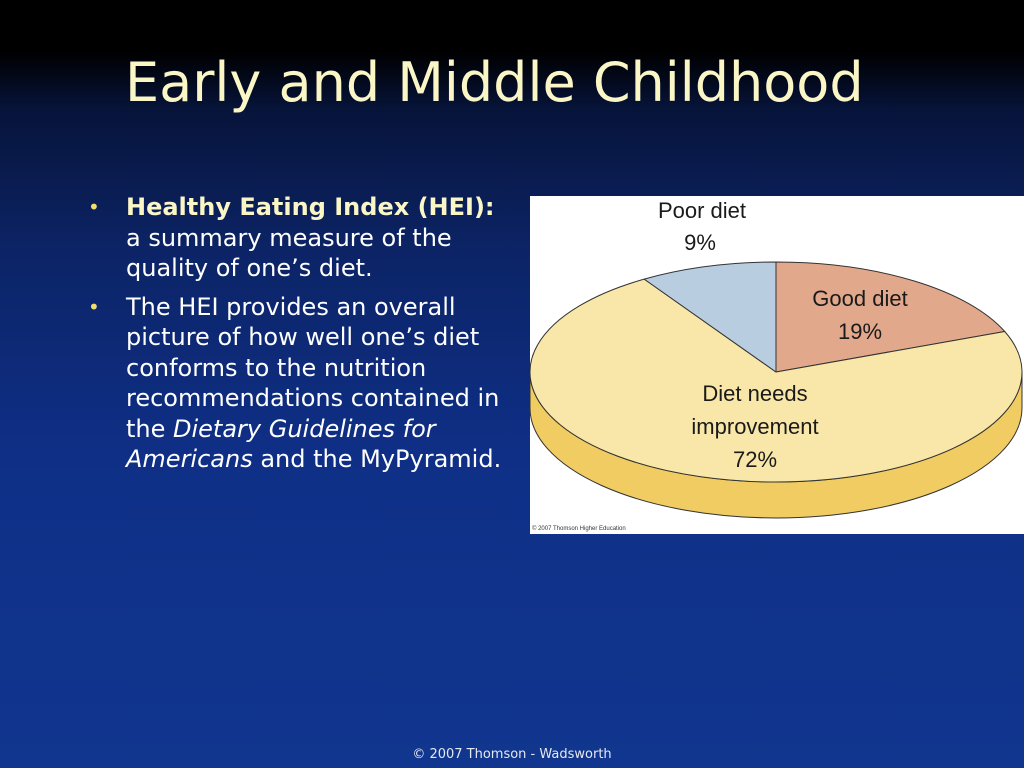 This screenshot has width=1024, height=768. Describe the element at coordinates (579, 528) in the screenshot. I see `chart-copyright: © 2007 Thomson Higher Education` at that location.